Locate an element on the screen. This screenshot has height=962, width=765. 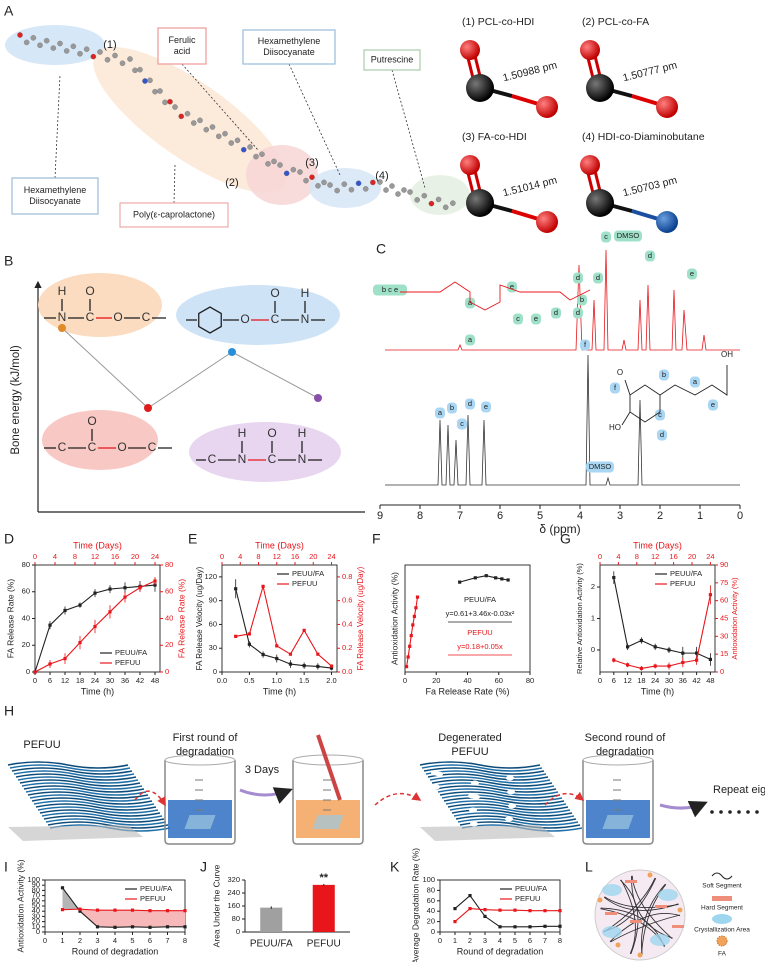
x-tick-label: 0.0 is located at coordinates (222, 680).